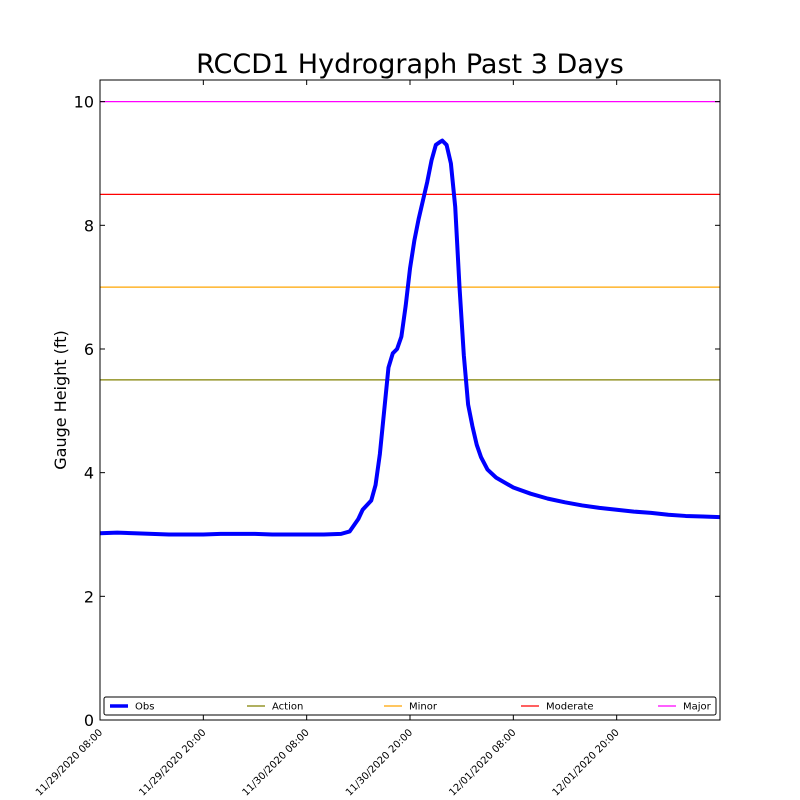  I want to click on x-tick-label: 12/01/2020 08:00, so click(482, 762).